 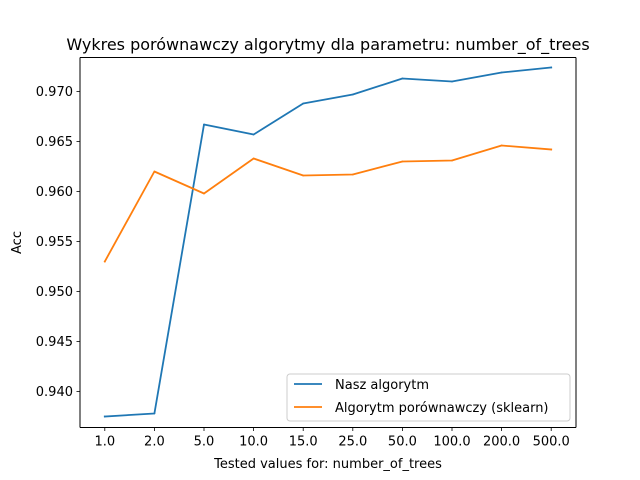 What do you see at coordinates (332, 438) in the screenshot?
I see `x-axis-ticks: 1.0 2.0 5.0 10.0 15.0 25.0 50.0 100.0 200.0 500.0` at bounding box center [332, 438].